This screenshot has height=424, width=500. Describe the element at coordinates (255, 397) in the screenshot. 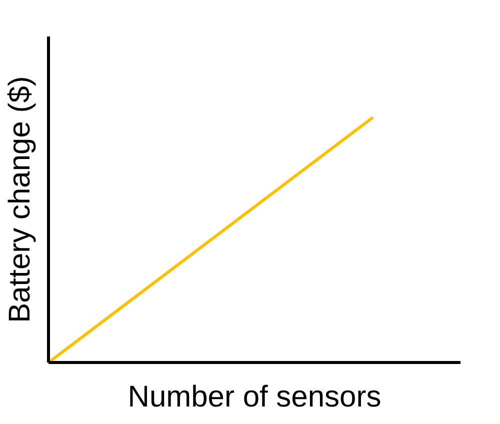

I see `x-axis-title: Number of sensors` at that location.